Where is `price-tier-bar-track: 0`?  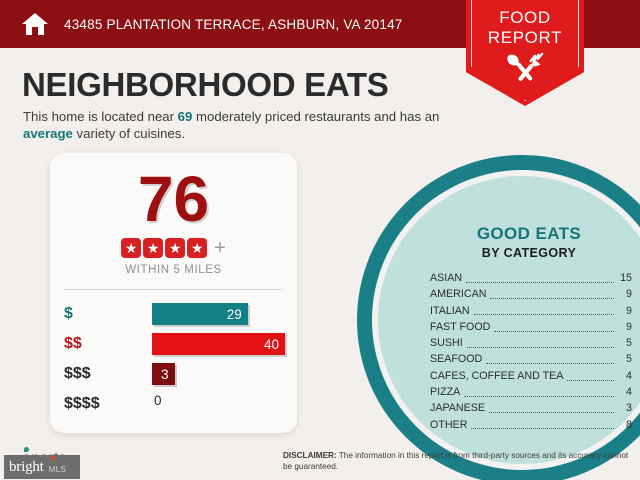
price-tier-bar-track: 0 is located at coordinates (218, 404).